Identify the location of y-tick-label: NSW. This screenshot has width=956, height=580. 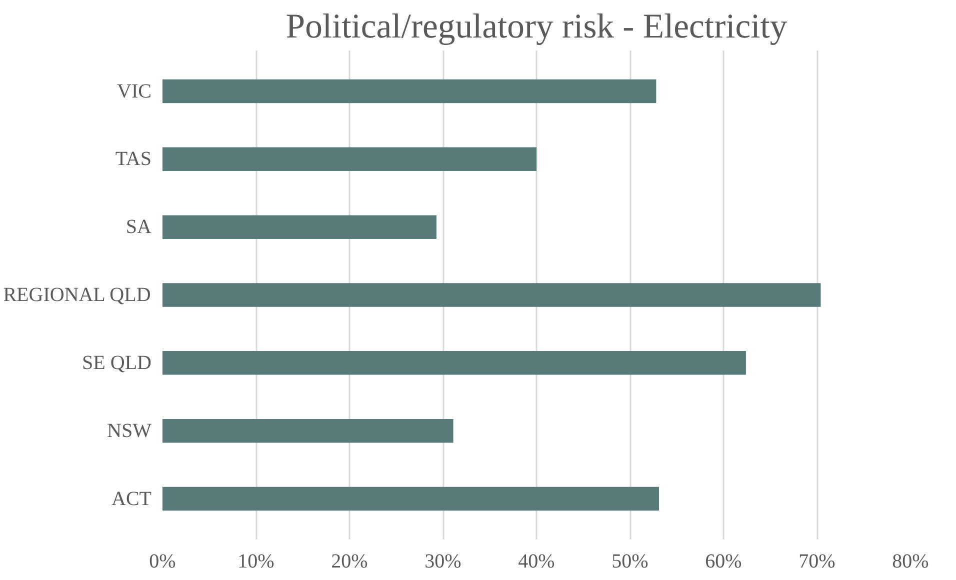
(129, 431).